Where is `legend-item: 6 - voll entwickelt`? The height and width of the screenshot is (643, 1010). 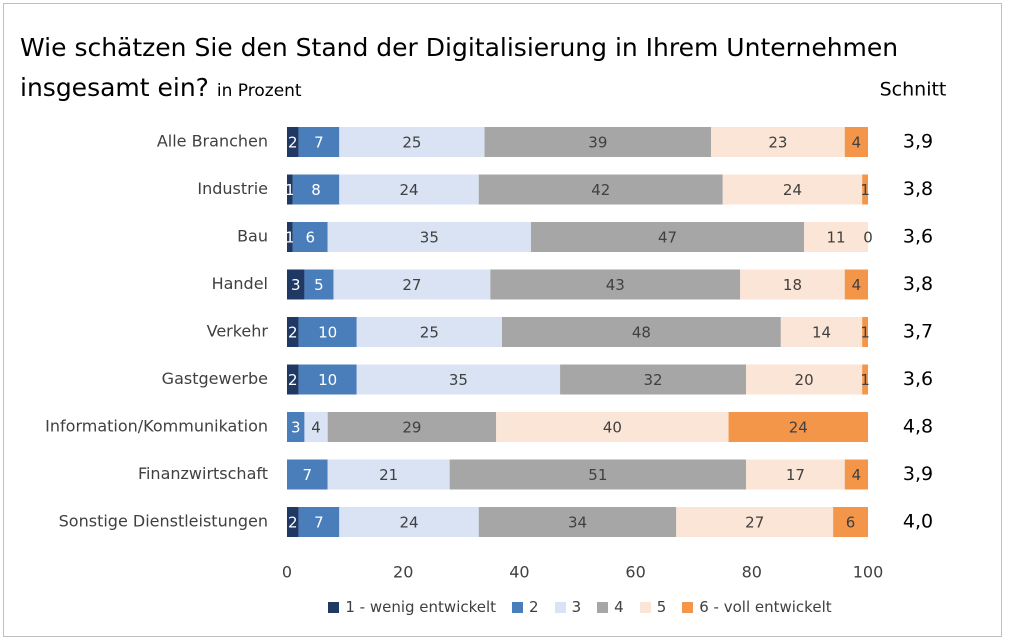
legend-item: 6 - voll entwickelt is located at coordinates (757, 607).